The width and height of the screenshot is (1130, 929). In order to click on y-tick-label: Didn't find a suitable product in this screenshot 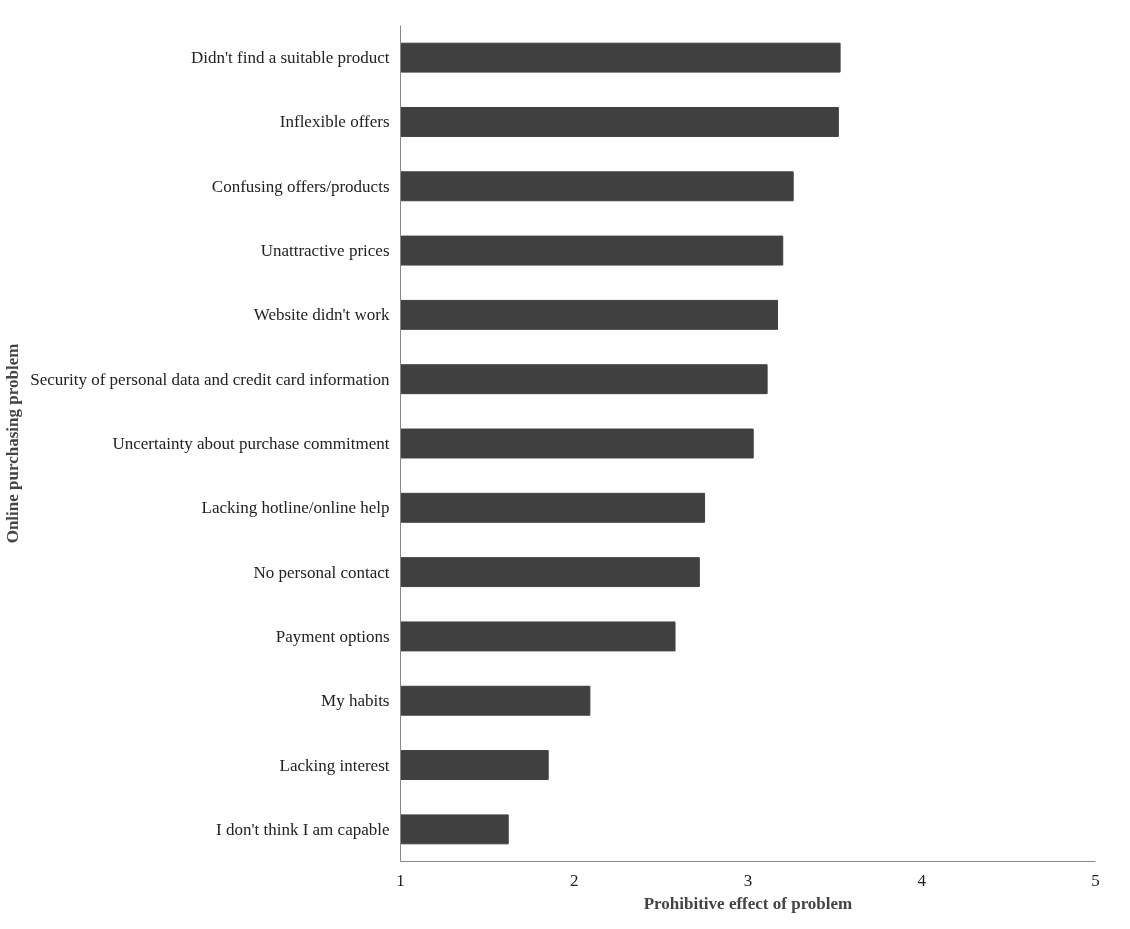, I will do `click(290, 58)`.